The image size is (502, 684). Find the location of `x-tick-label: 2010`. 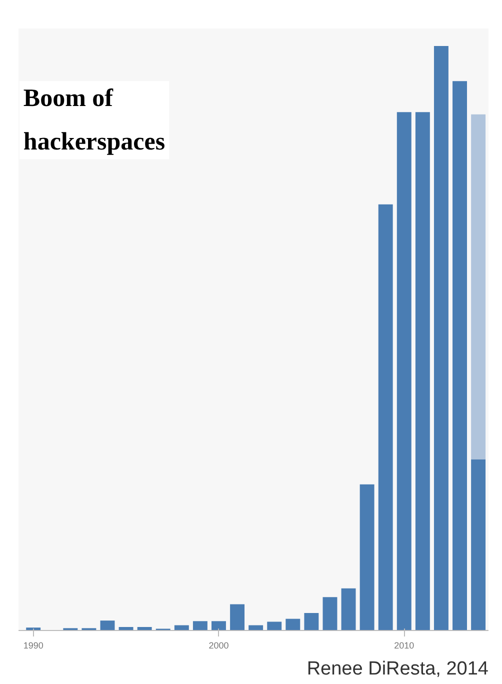

x-tick-label: 2010 is located at coordinates (404, 645).